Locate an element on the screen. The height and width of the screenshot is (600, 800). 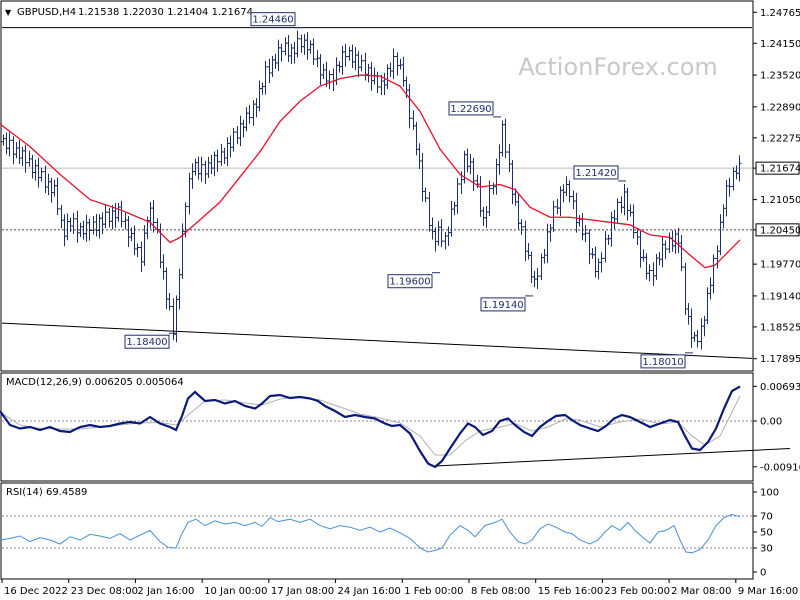
price-tick-label: 1.21050 is located at coordinates (780, 200).